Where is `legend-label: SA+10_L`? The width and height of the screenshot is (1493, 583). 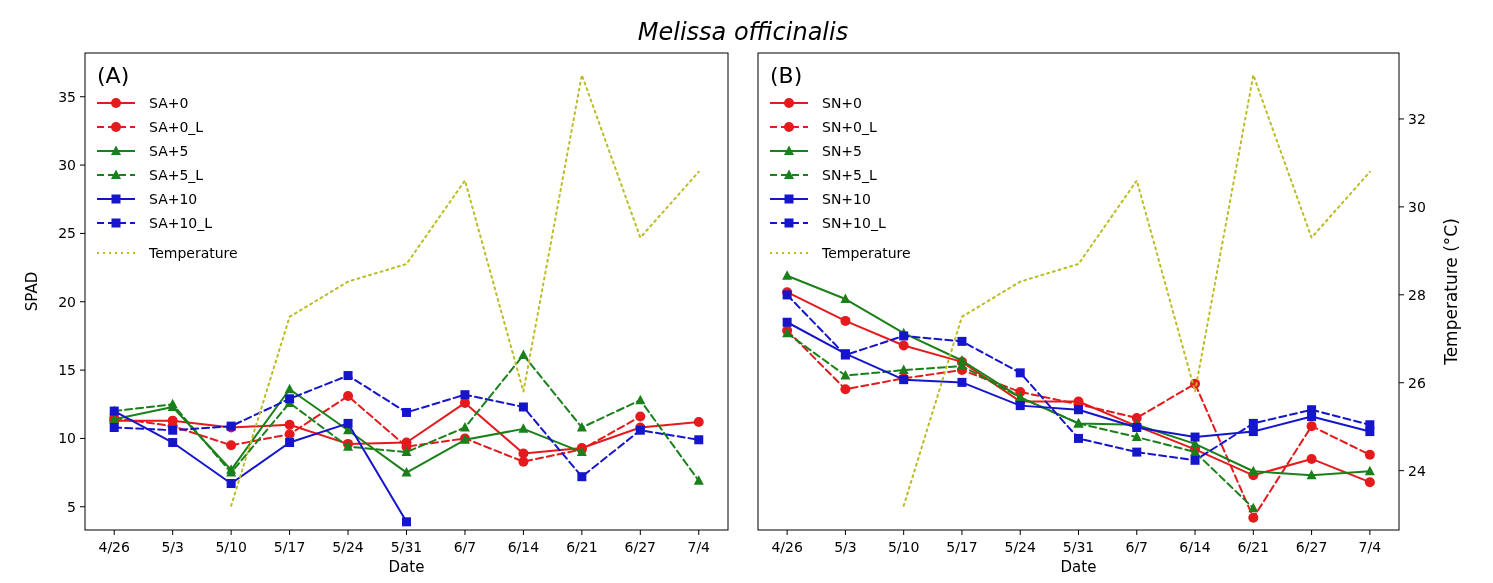
legend-label: SA+10_L is located at coordinates (181, 223).